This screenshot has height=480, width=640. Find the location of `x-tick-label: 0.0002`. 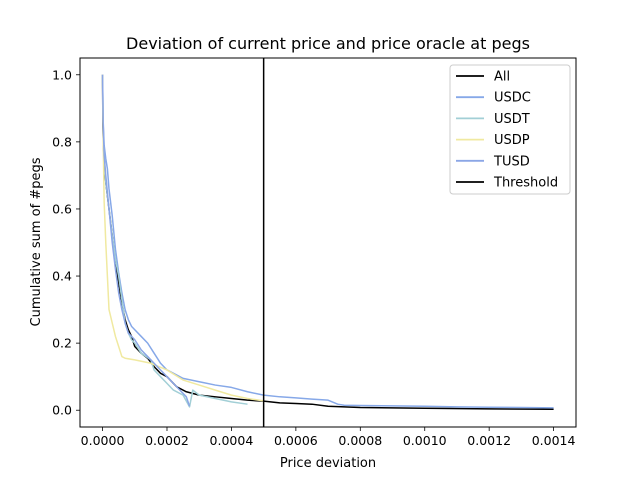

x-tick-label: 0.0002 is located at coordinates (167, 440).